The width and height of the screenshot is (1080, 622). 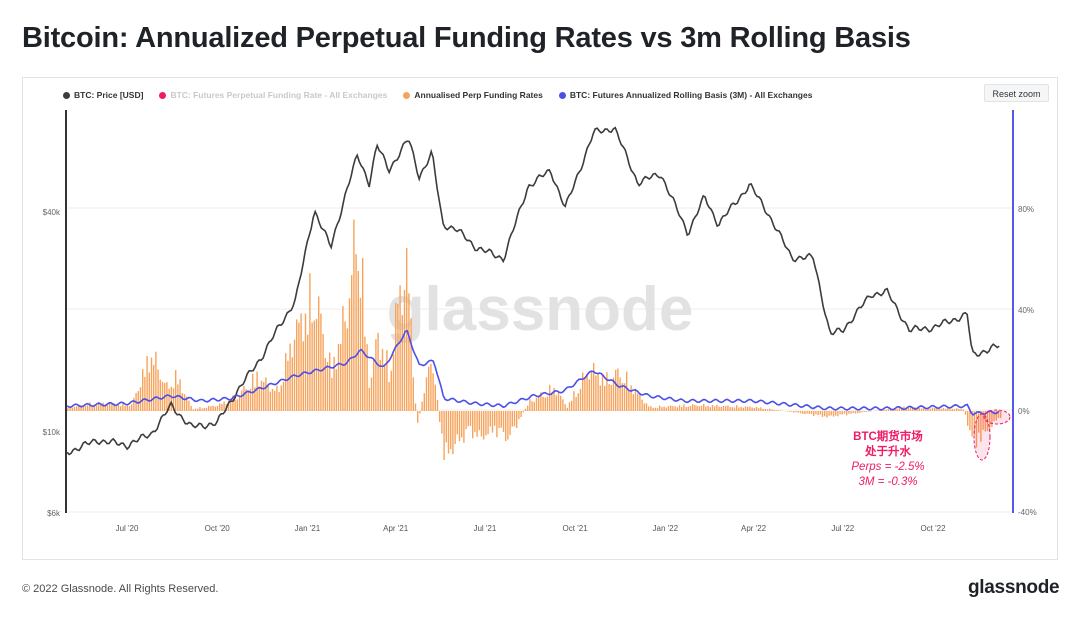 What do you see at coordinates (52, 212) in the screenshot?
I see `y-left-tick-label: $40k` at bounding box center [52, 212].